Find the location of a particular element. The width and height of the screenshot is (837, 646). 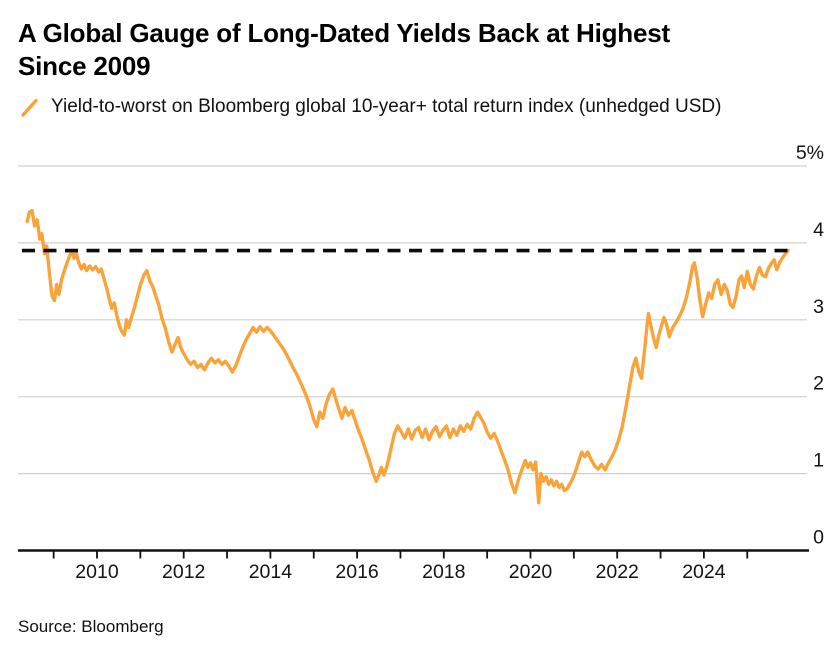

x-axis-label: 2010 is located at coordinates (97, 572).